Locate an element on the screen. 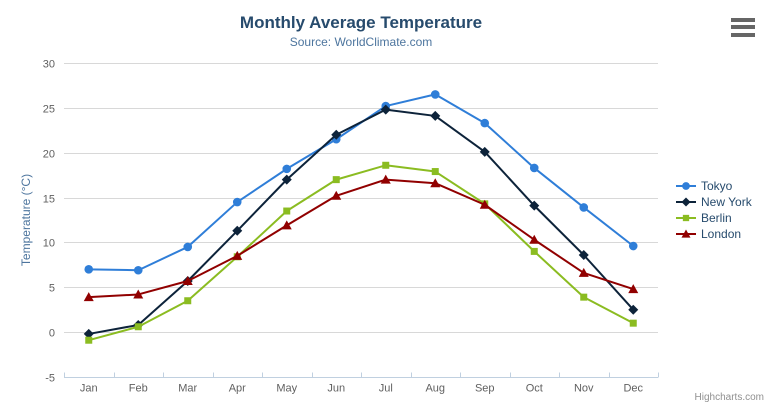 Image resolution: width=769 pixels, height=416 pixels. chart-legend: Tokyo New York Berlin London is located at coordinates (714, 210).